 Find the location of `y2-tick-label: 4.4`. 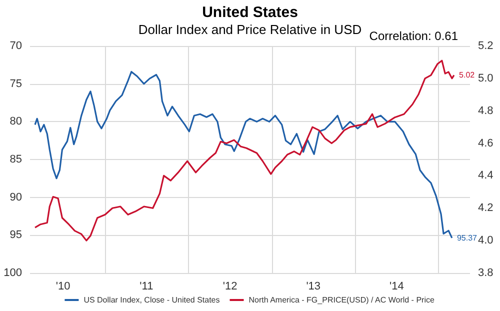

y2-tick-label: 4.4 is located at coordinates (486, 176).